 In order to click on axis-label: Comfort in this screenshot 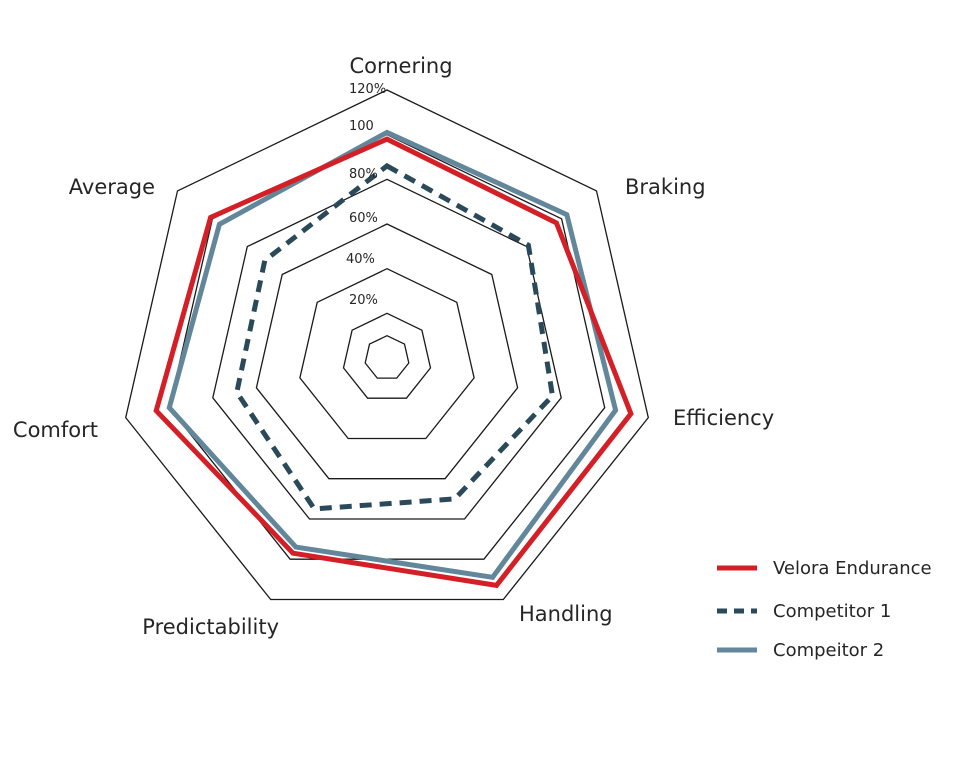, I will do `click(55, 430)`.